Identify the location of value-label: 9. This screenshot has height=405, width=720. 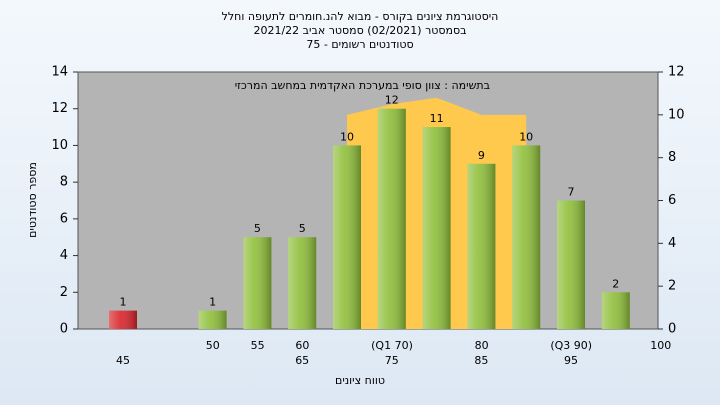
(481, 155).